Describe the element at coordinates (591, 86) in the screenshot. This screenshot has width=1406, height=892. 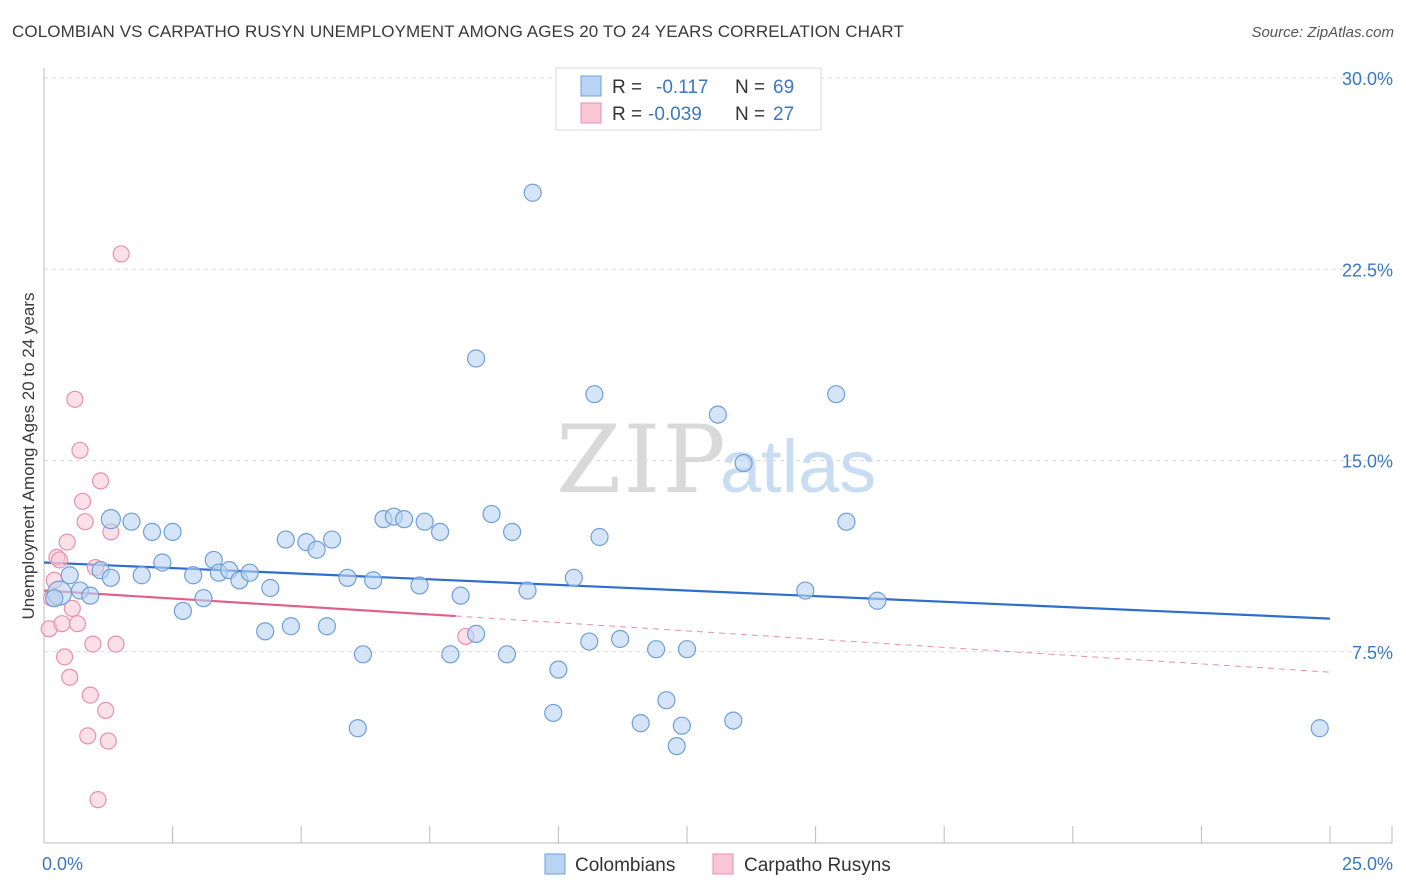
I see `stats-legend-swatch-blue` at that location.